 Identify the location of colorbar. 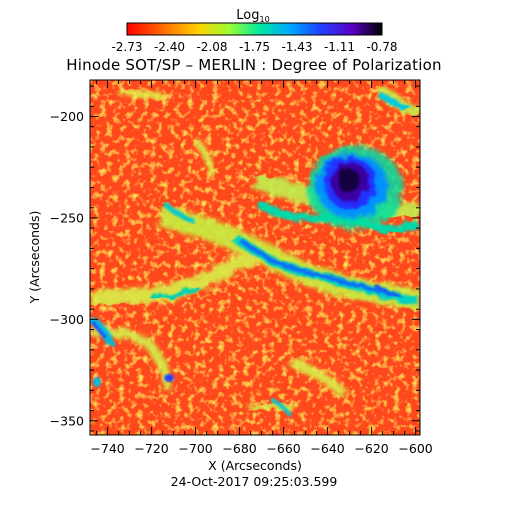
(254, 29).